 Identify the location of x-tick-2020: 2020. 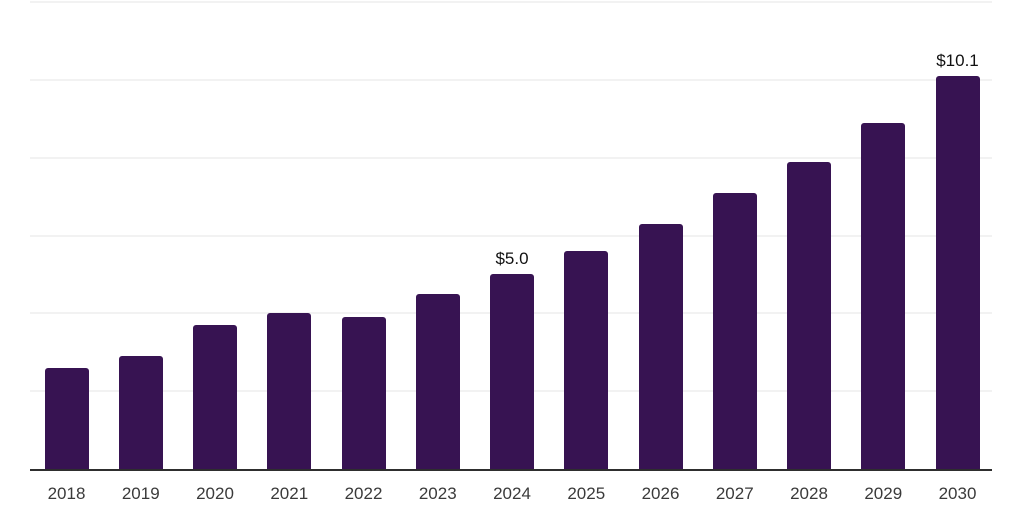
(215, 493).